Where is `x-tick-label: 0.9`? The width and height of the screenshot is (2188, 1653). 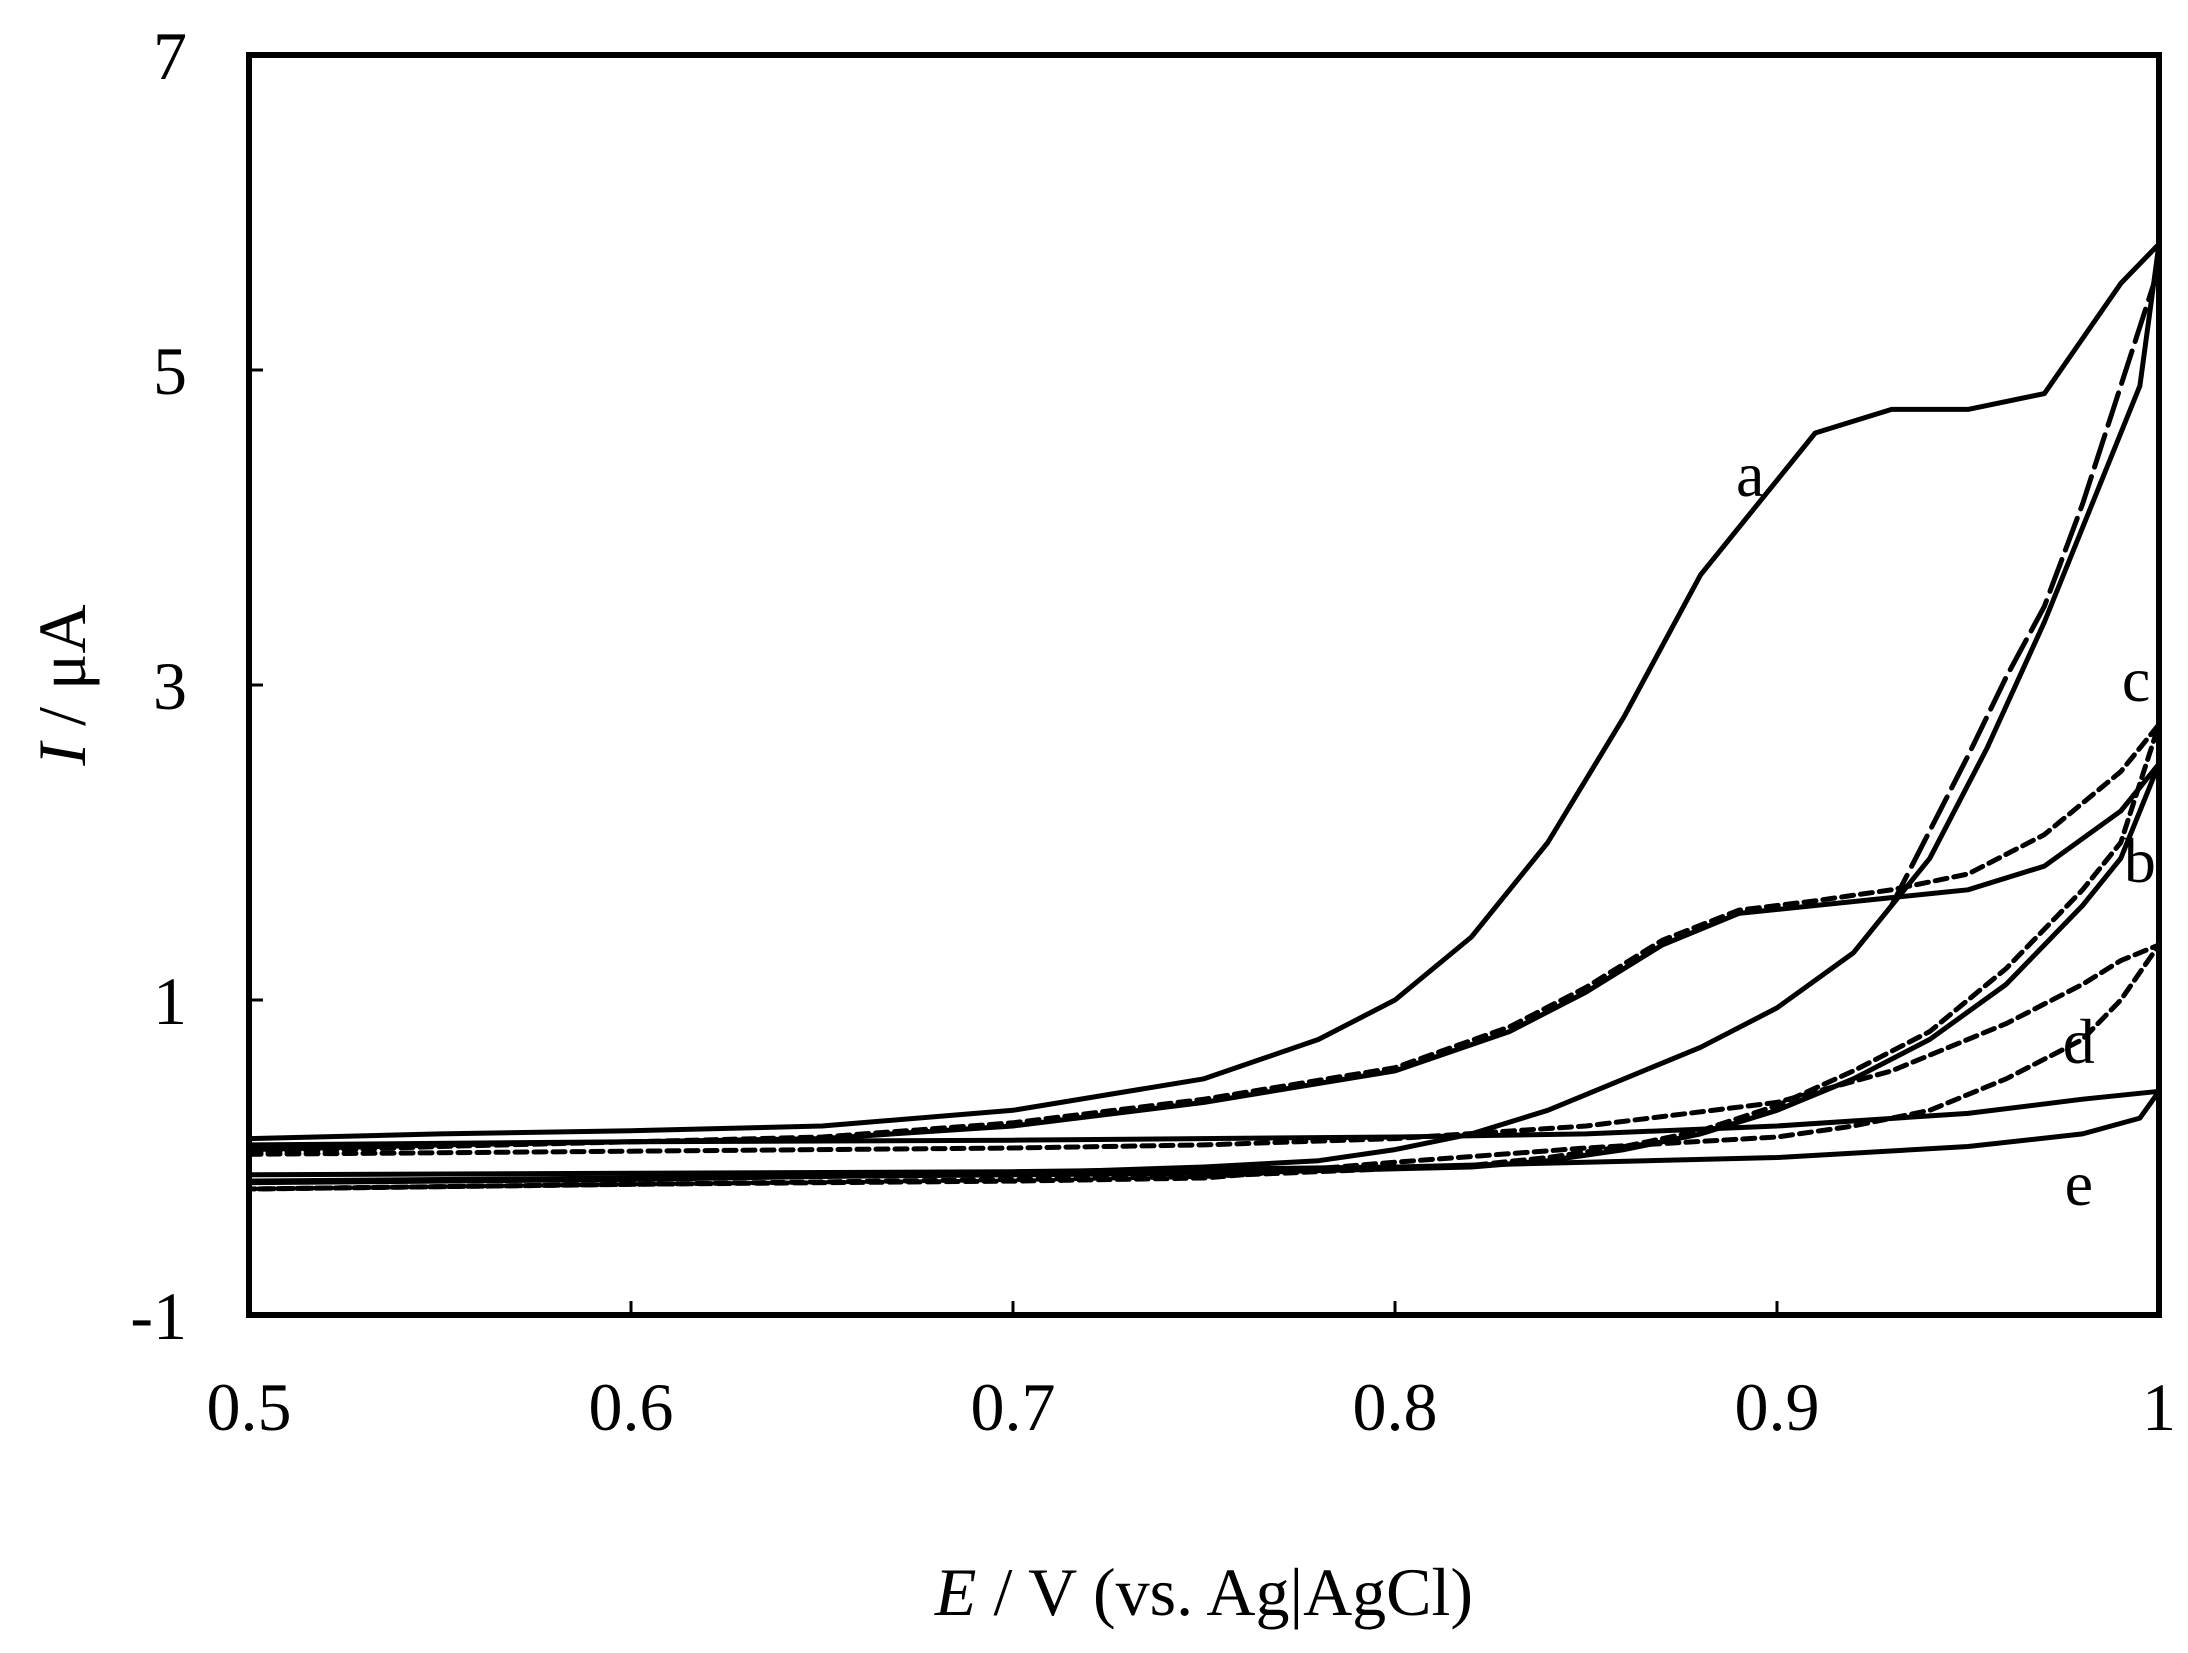
x-tick-label: 0.9 is located at coordinates (1777, 1407).